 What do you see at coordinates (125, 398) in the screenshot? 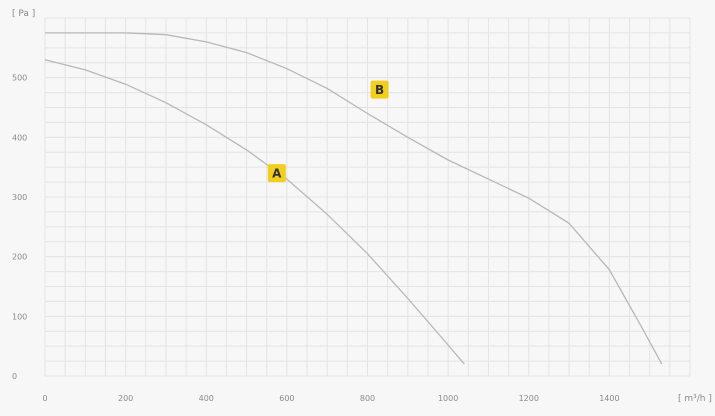
I see `x-tick-label: 200` at bounding box center [125, 398].